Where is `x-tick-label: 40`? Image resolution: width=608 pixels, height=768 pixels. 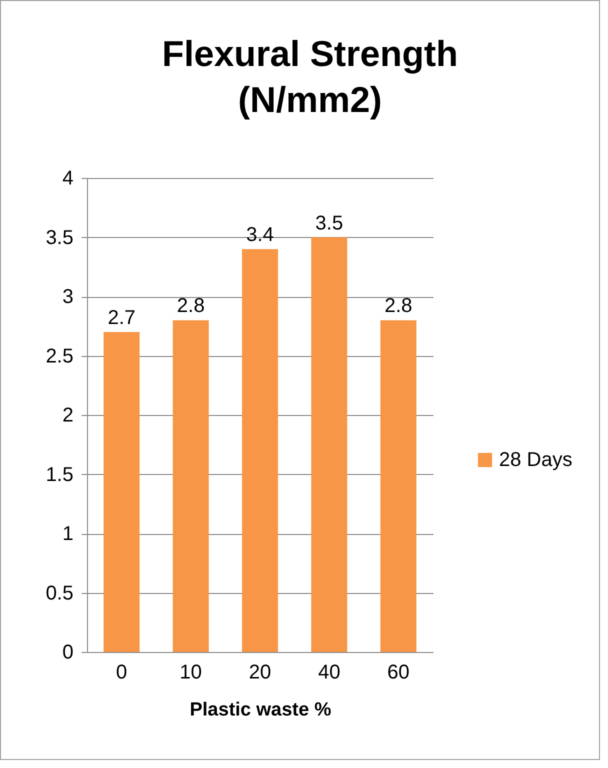 x-tick-label: 40 is located at coordinates (329, 673).